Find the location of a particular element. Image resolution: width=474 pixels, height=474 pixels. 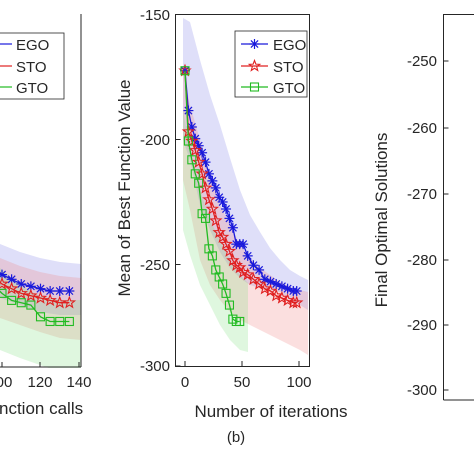

right-yticks is located at coordinates (446, 225).